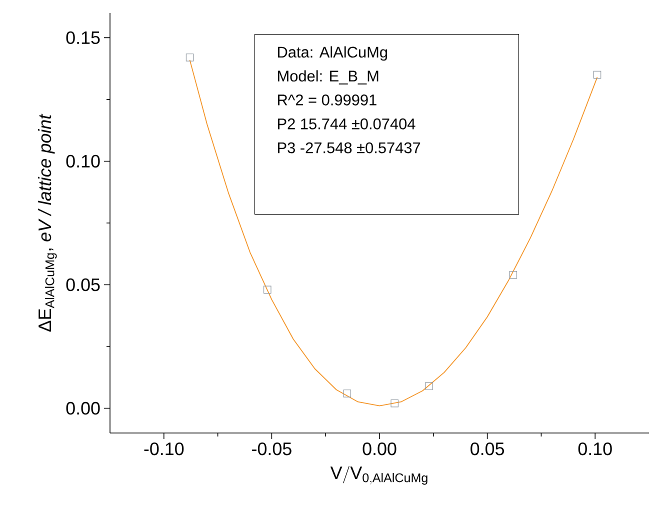  What do you see at coordinates (83, 285) in the screenshot?
I see `y-tick-label: 0.05` at bounding box center [83, 285].